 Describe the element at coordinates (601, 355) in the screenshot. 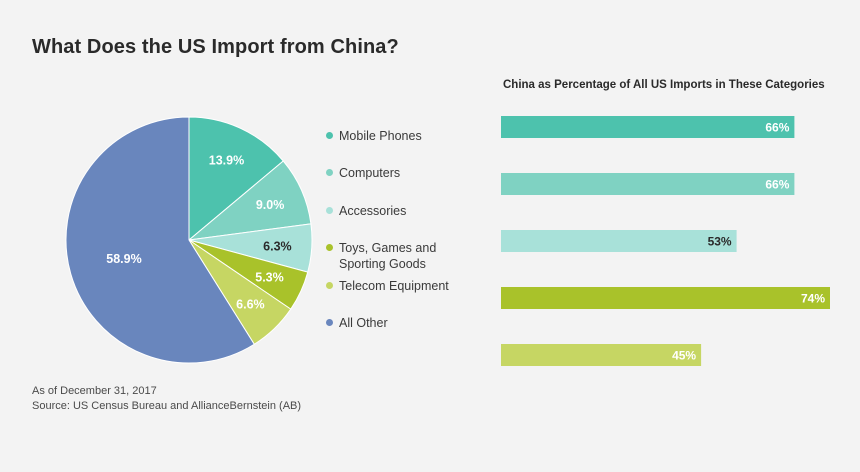

I see `bar-telecom-equipment` at that location.